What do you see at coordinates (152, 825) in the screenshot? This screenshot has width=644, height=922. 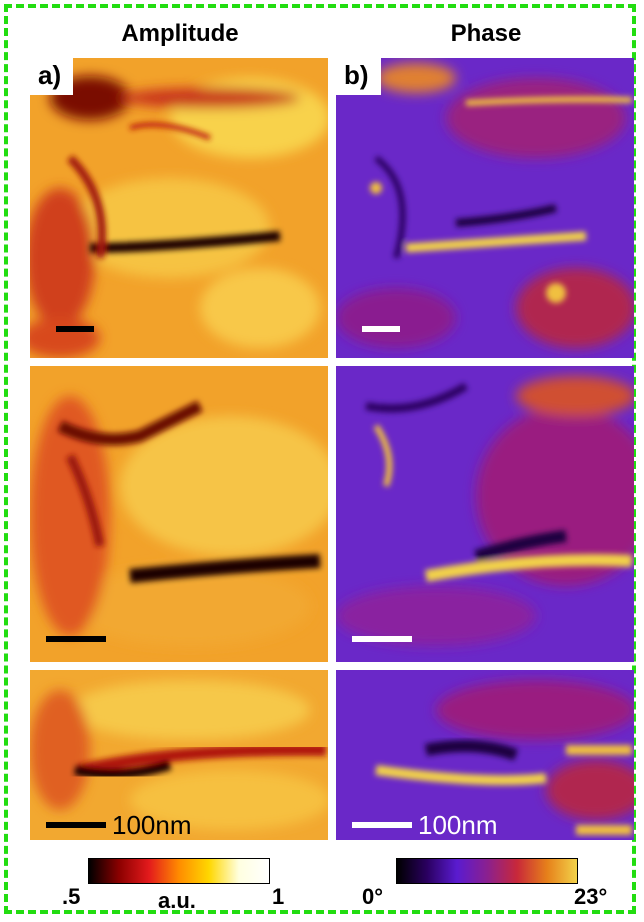 I see `scalebar-label-amplitude: 100nm` at bounding box center [152, 825].